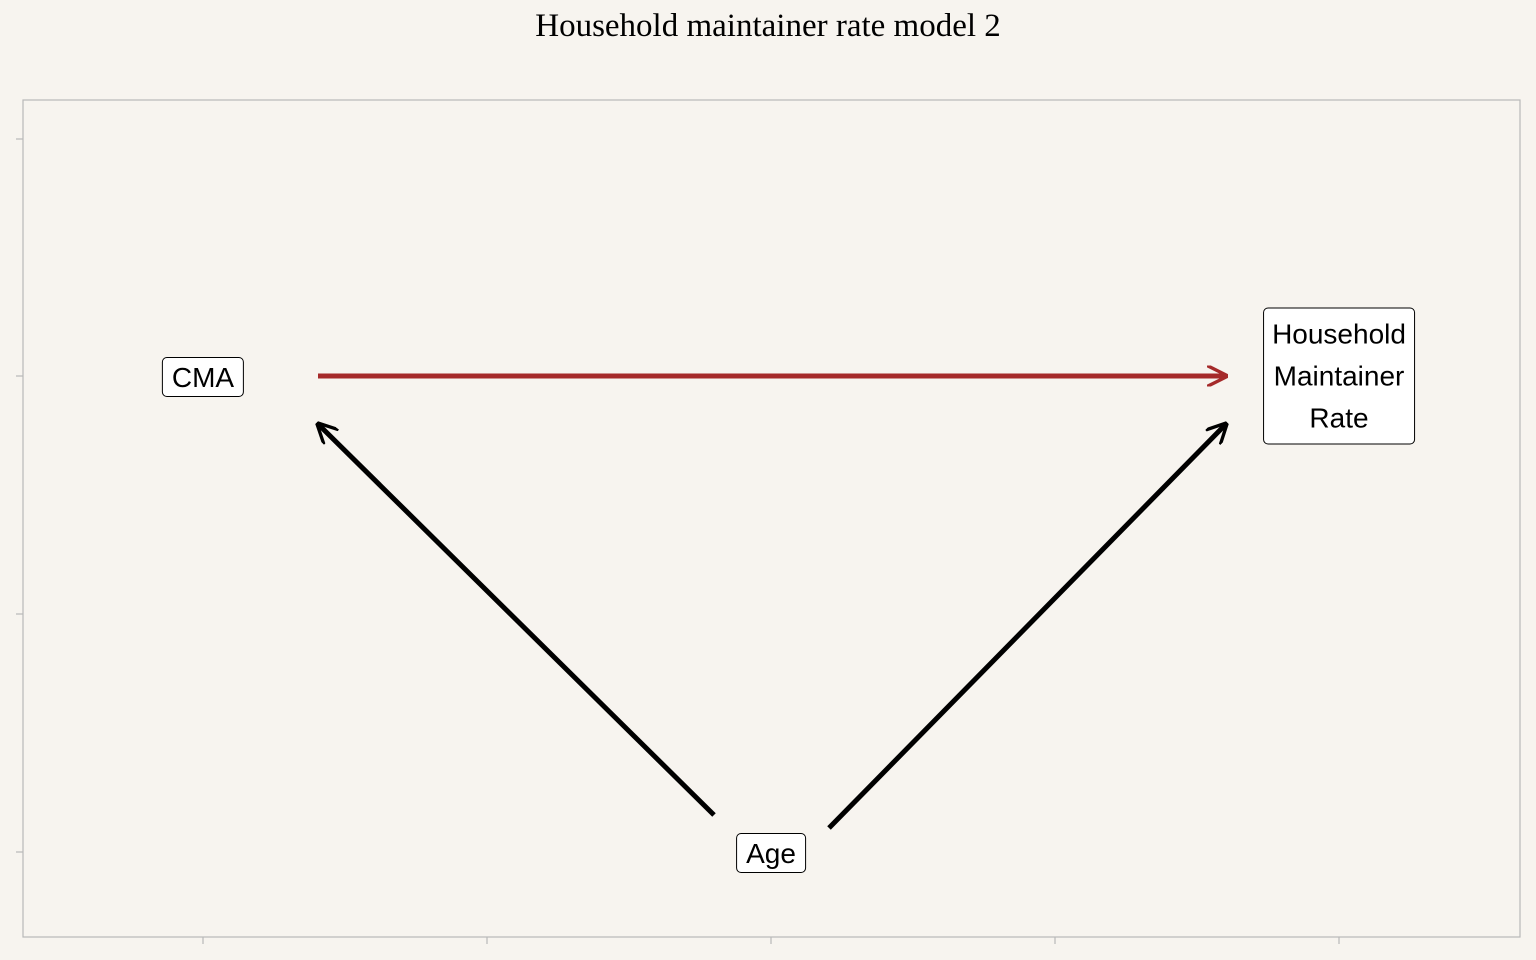  What do you see at coordinates (768, 26) in the screenshot?
I see `diagram-title: Household maintainer rate model 2` at bounding box center [768, 26].